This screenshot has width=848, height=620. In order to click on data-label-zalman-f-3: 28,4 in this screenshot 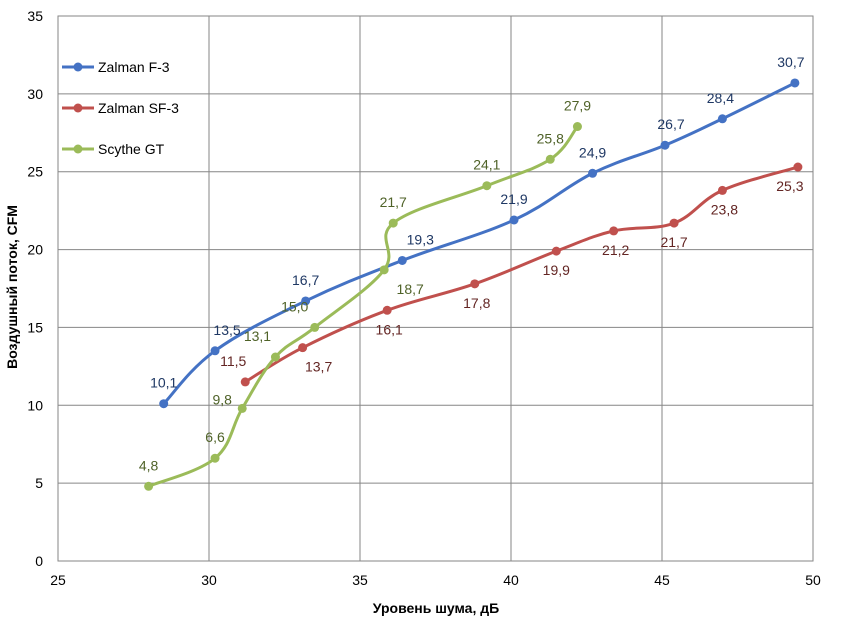, I will do `click(720, 98)`.